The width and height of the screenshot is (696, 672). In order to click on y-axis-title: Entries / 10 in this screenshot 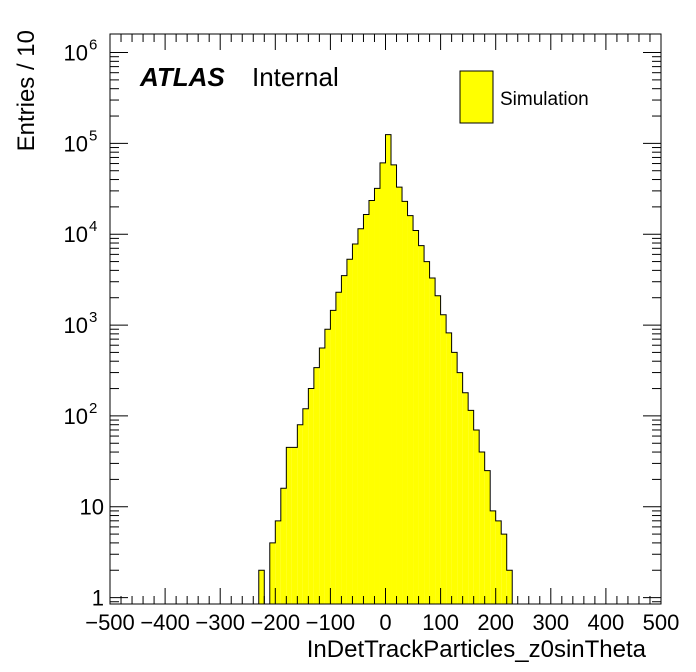, I will do `click(26, 90)`.